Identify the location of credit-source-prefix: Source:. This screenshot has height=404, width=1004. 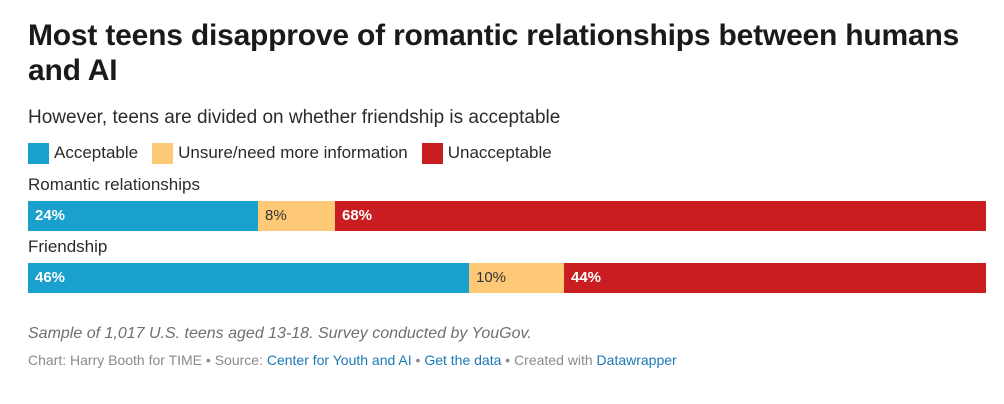
(240, 360).